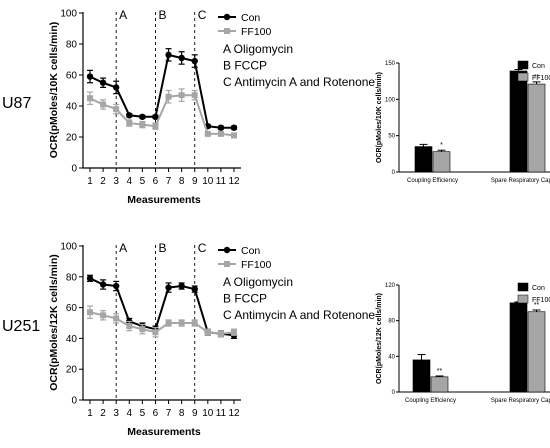 This screenshot has width=550, height=448. Describe the element at coordinates (520, 401) in the screenshot. I see `u251-bar-category-label: Spare Respiratory Capacity` at that location.